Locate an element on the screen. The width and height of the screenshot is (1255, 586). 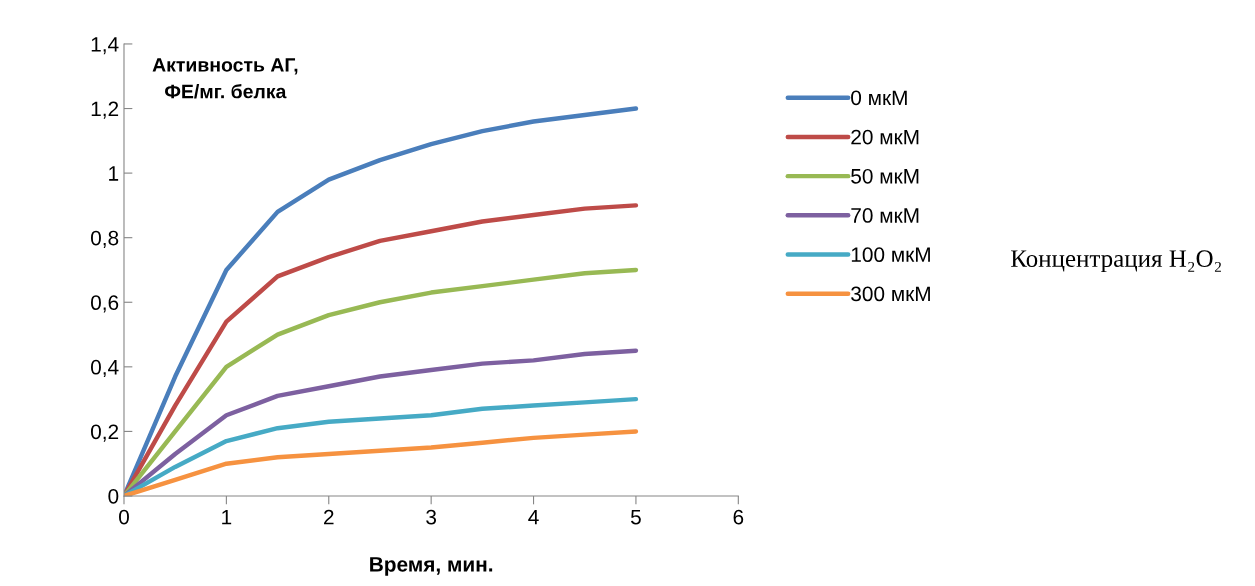
legend-label: 70 мкМ is located at coordinates (885, 215).